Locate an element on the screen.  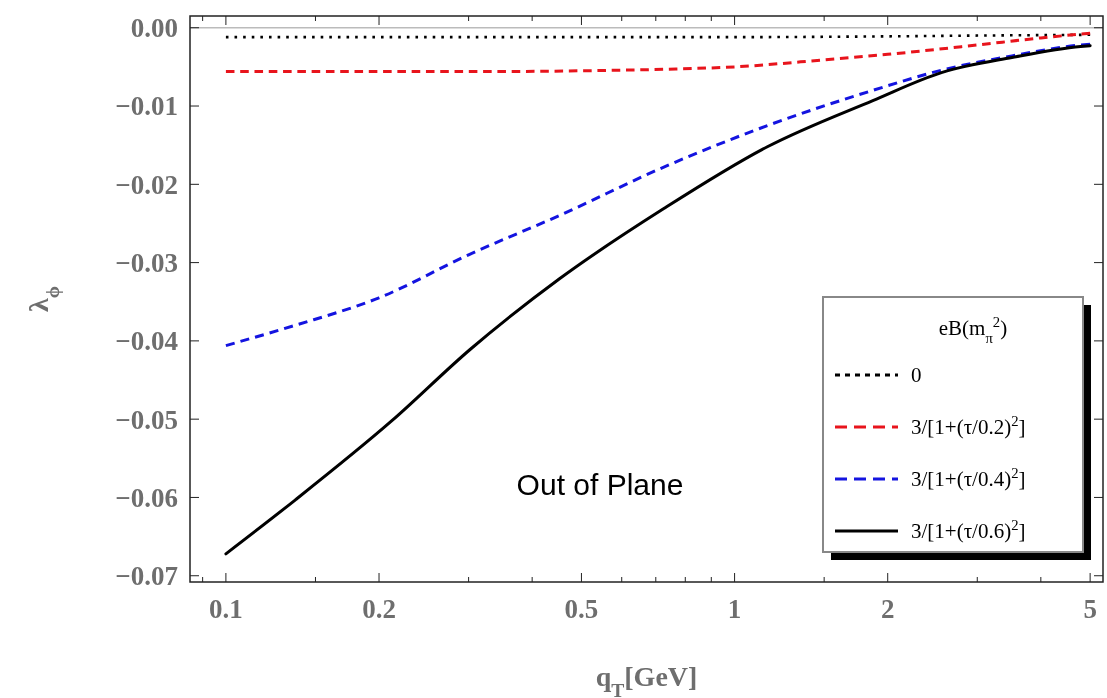
x-tick-label: 0.2 is located at coordinates (379, 609).